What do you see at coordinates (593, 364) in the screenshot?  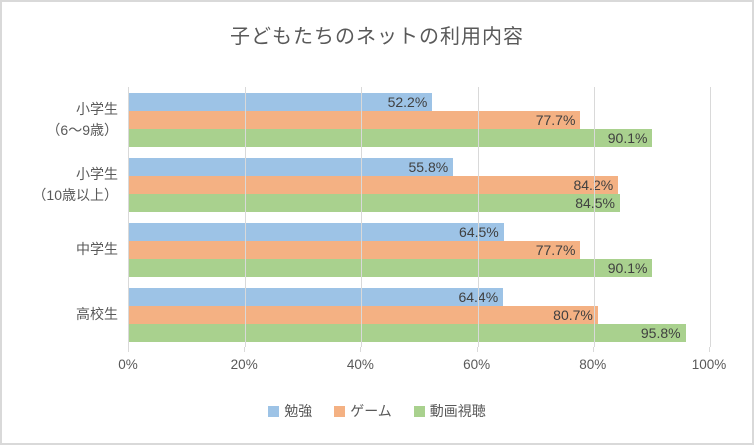 I see `x-axis-tick-label: 80%` at bounding box center [593, 364].